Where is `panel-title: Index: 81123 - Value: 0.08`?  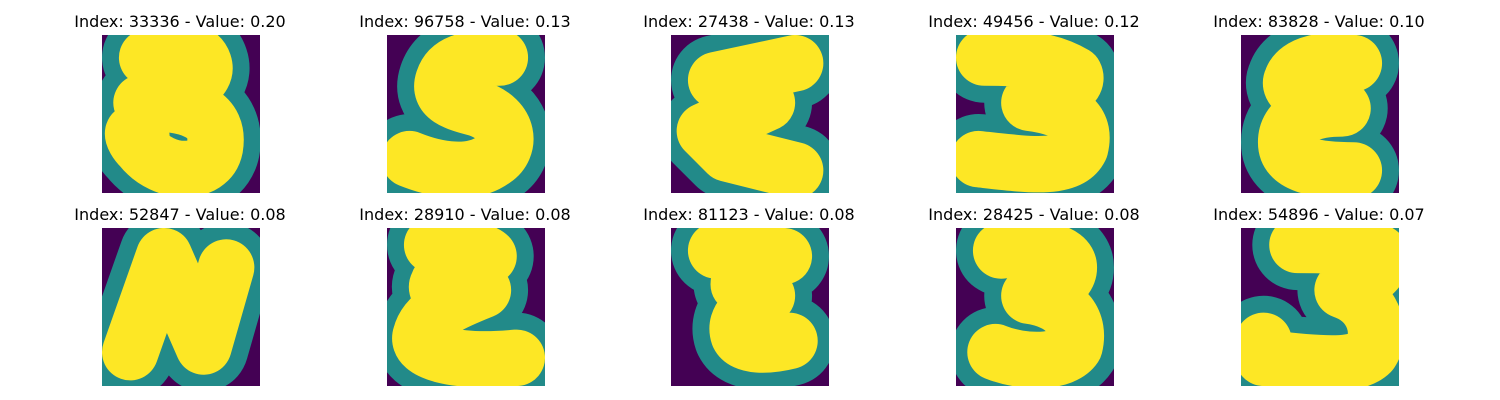 panel-title: Index: 81123 - Value: 0.08 is located at coordinates (749, 215).